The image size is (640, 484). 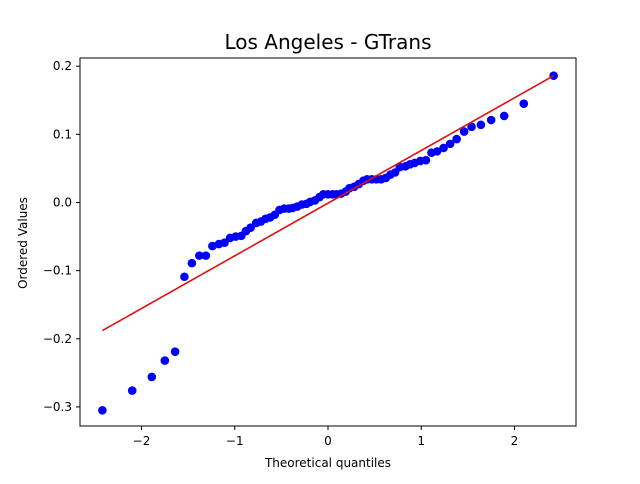 I want to click on y-tick-label: −0.1, so click(x=57, y=271).